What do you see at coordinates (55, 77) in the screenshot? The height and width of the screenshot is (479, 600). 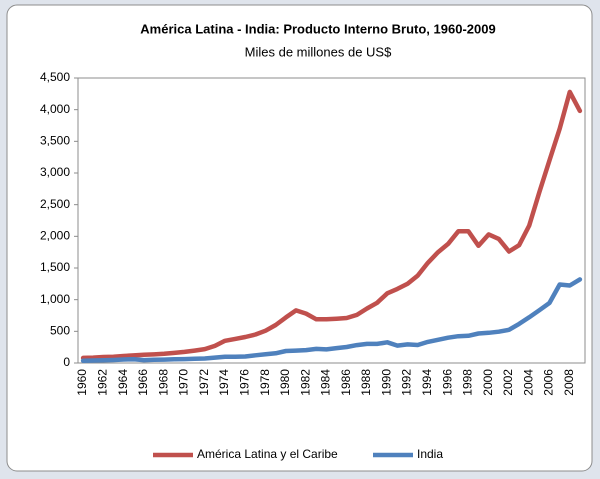 I see `y-tick-label: 4,500` at bounding box center [55, 77].